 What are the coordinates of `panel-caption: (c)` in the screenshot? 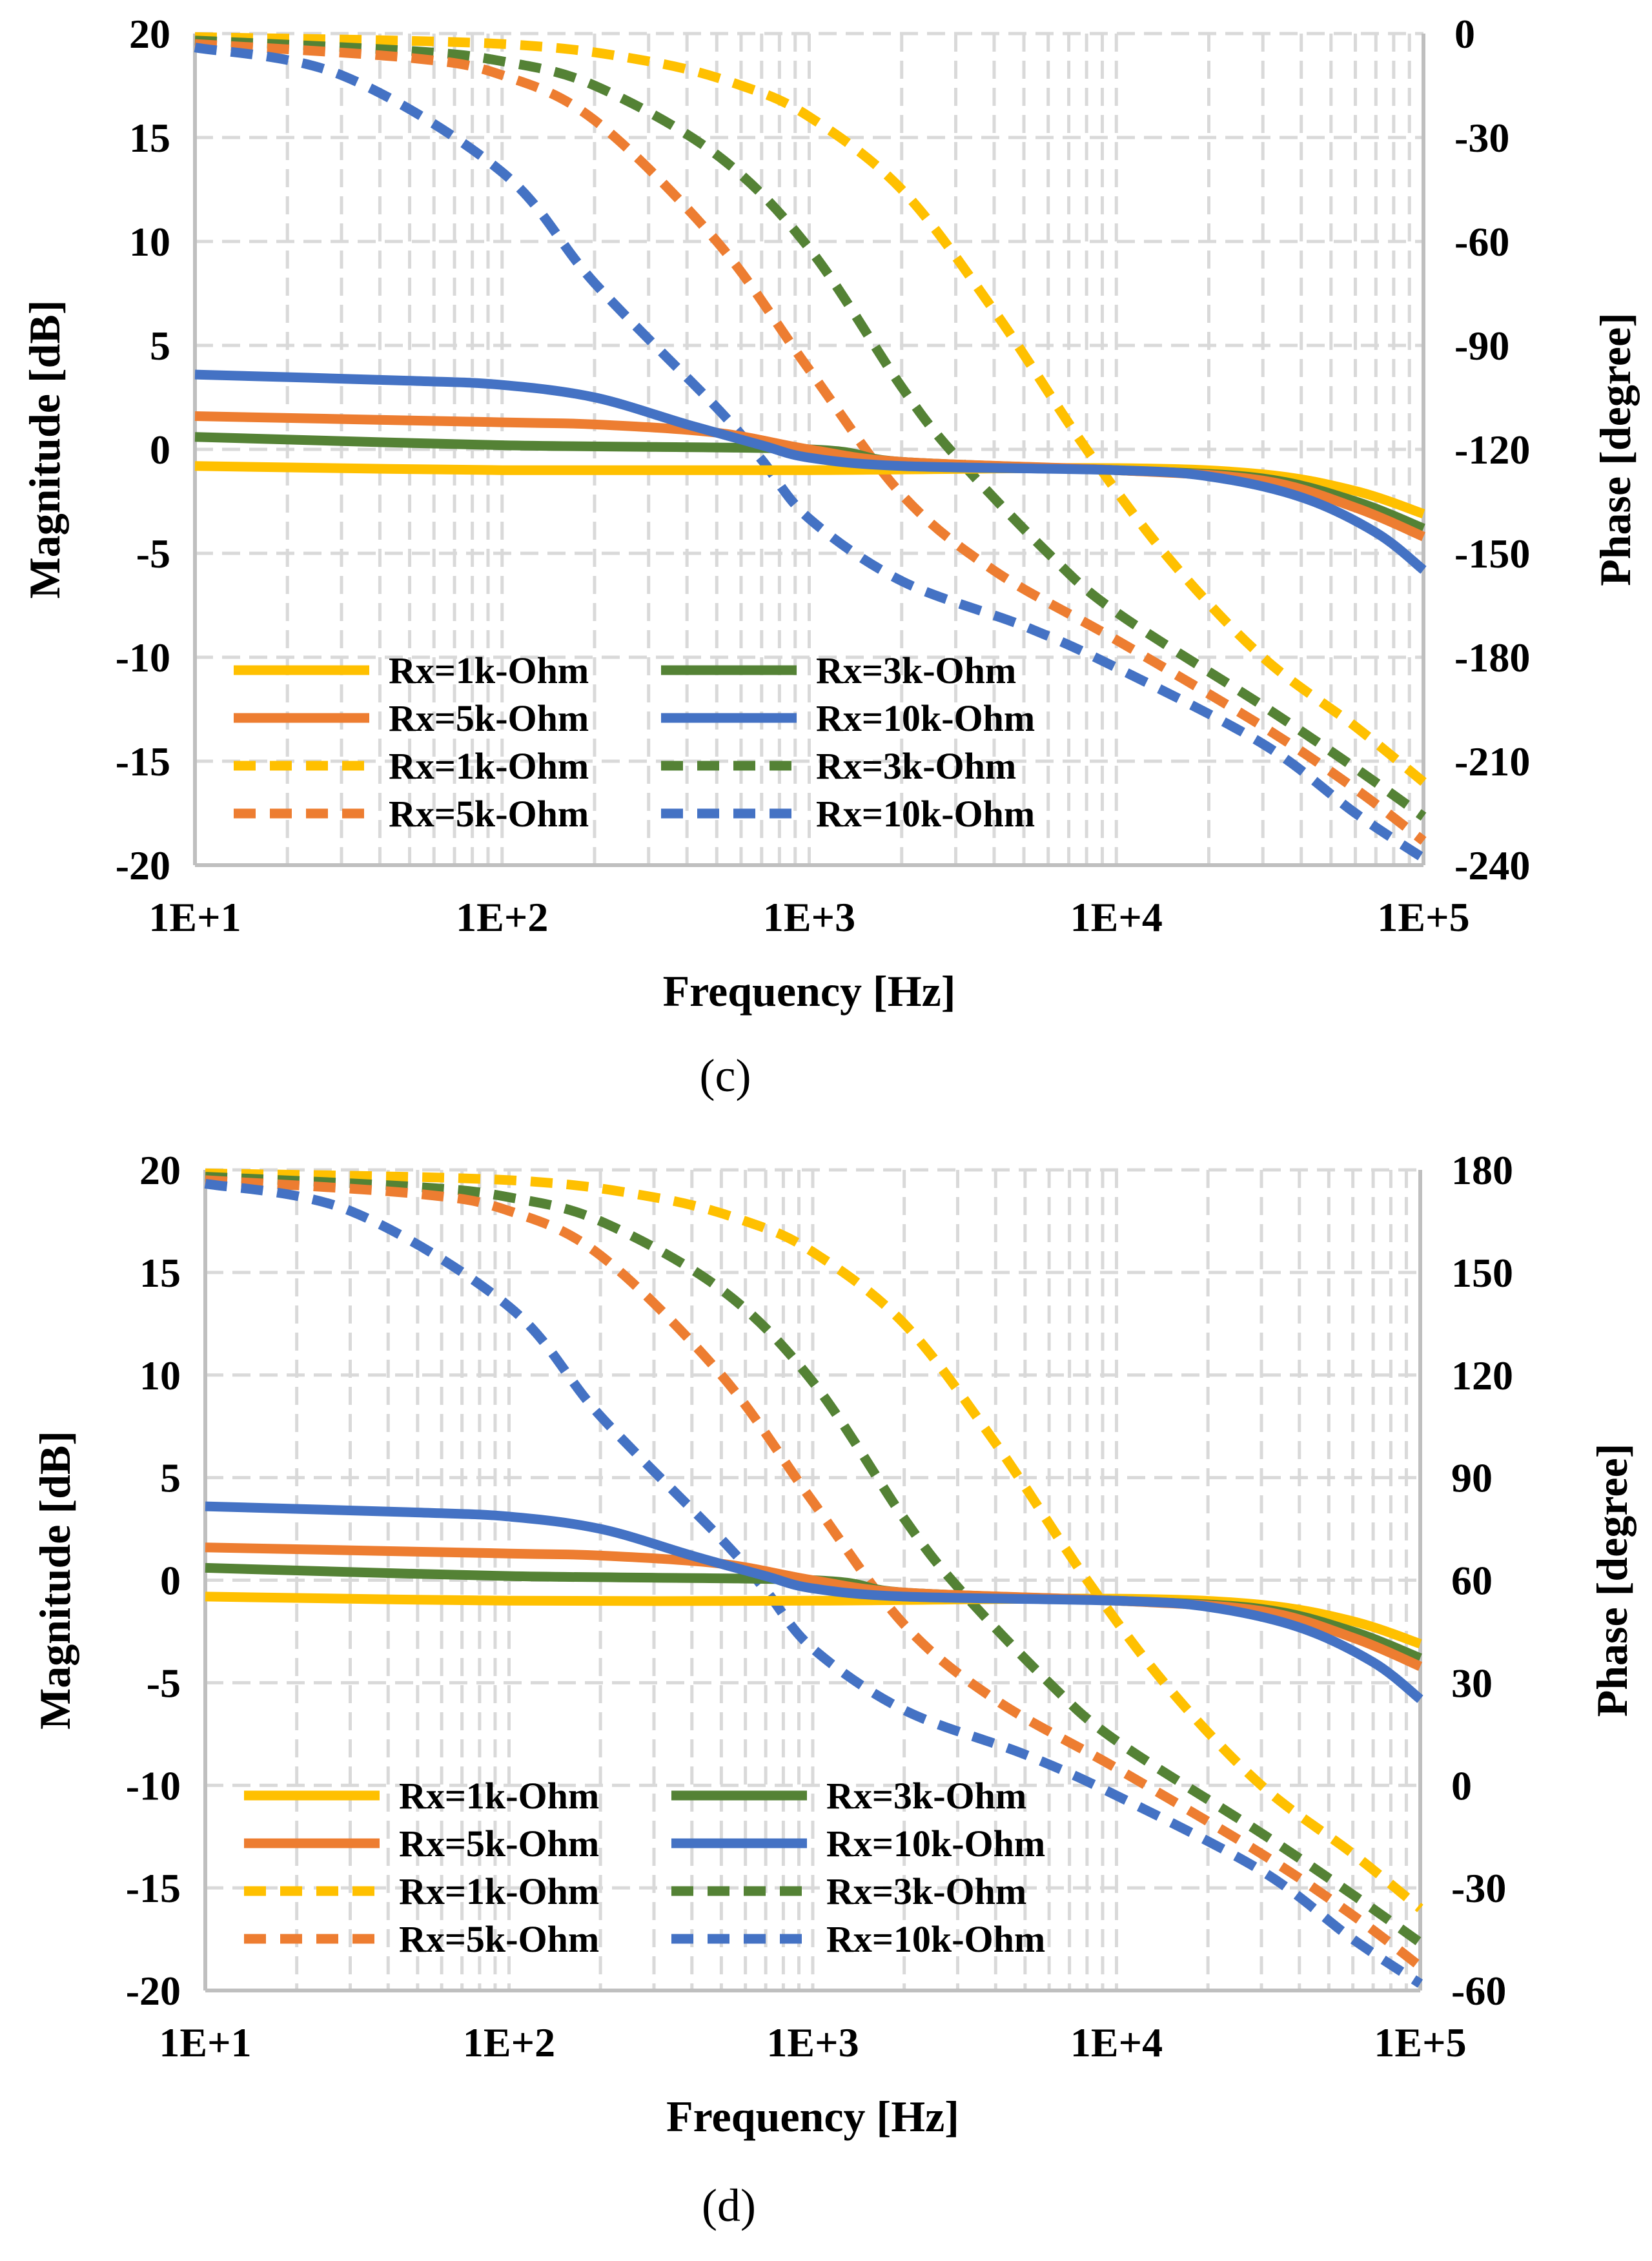 It's located at (725, 1075).